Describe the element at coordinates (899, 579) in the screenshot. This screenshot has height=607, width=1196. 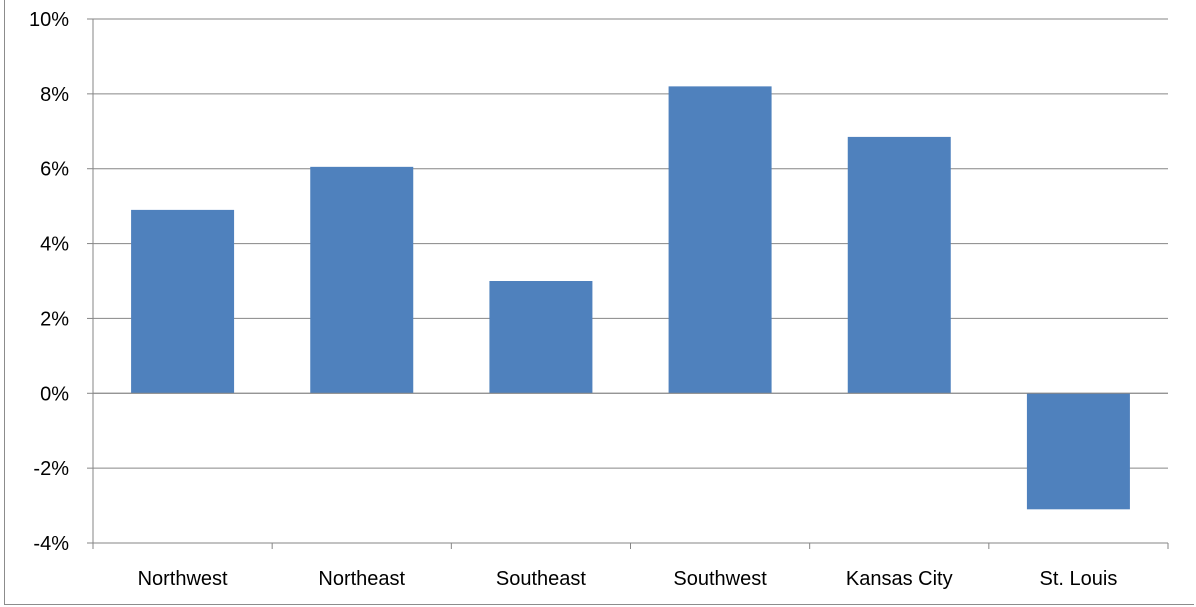
I see `x-category-label: Kansas City` at that location.